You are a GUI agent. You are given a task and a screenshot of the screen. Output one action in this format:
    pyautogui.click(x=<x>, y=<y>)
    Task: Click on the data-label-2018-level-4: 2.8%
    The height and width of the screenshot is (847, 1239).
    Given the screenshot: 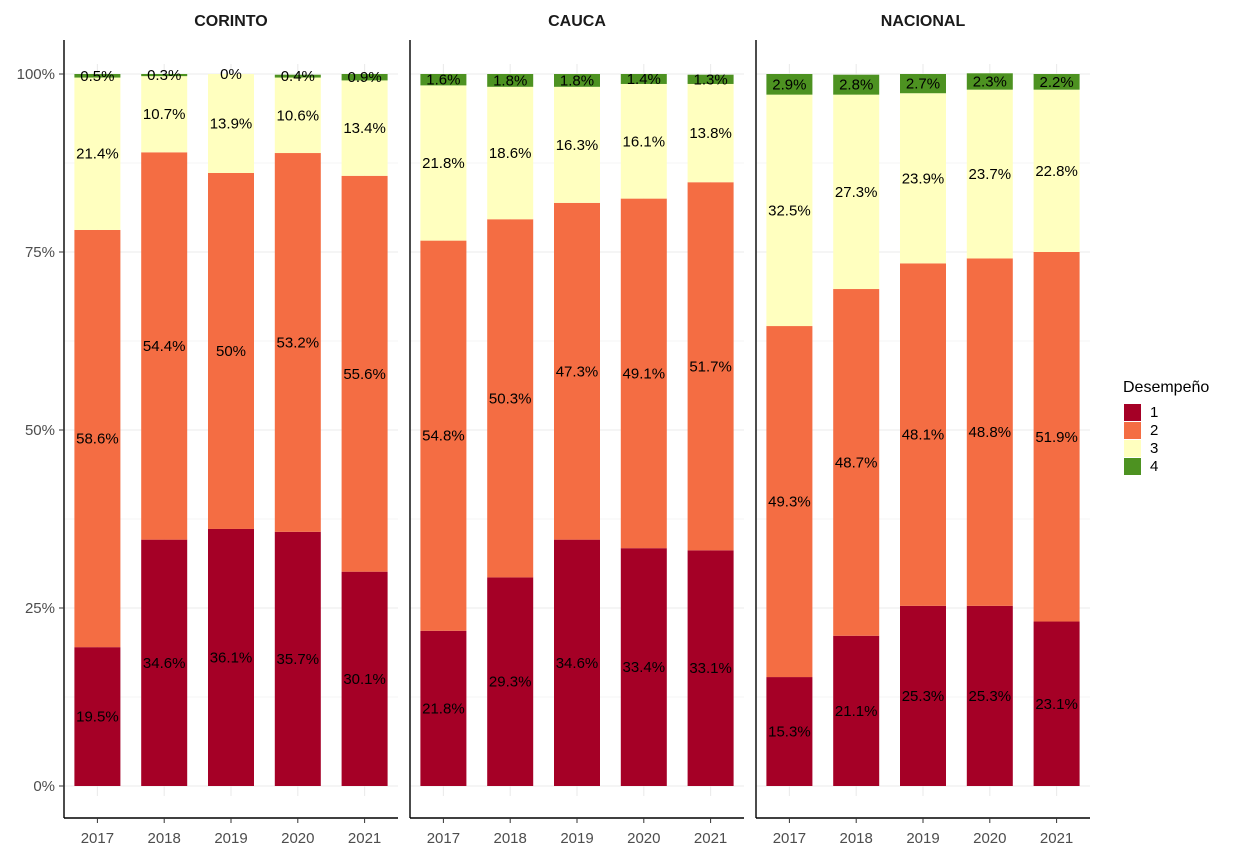 What is the action you would take?
    pyautogui.click(x=856, y=85)
    